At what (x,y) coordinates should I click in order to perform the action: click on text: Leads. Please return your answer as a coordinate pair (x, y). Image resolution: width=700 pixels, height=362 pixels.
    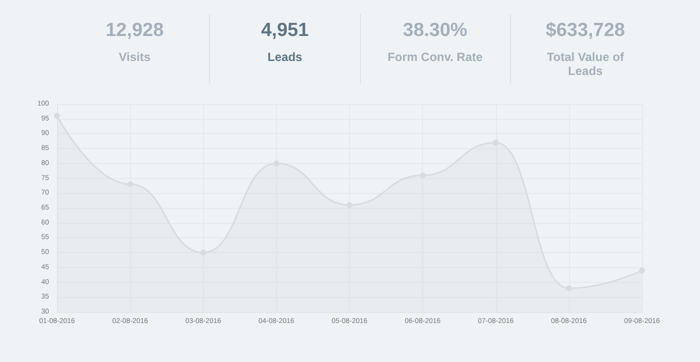
    Looking at the image, I should click on (285, 57).